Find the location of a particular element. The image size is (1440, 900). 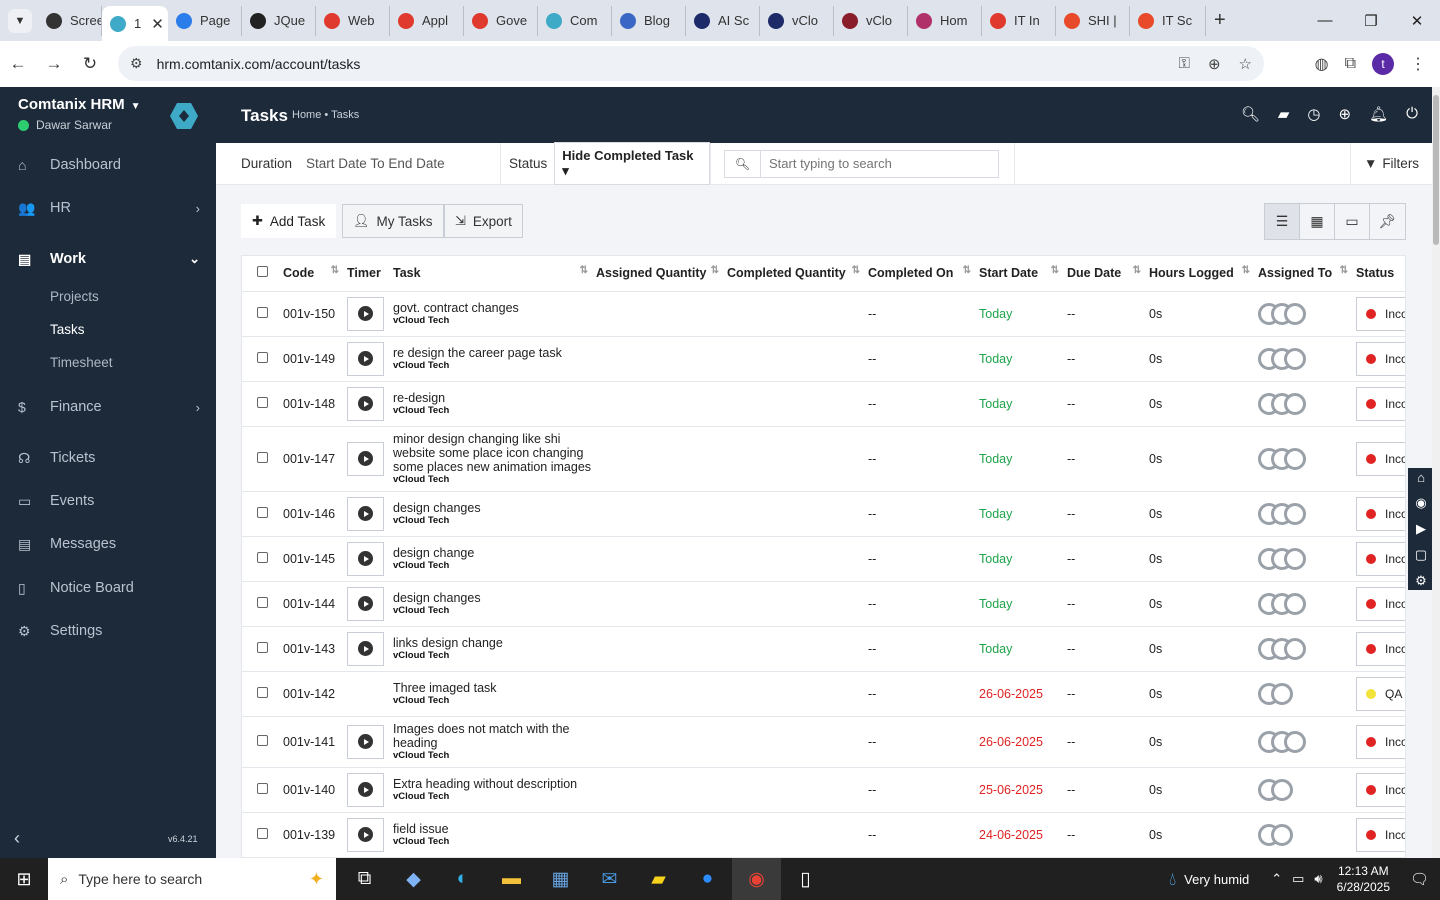

task-code: 001v-149 is located at coordinates (311, 359).